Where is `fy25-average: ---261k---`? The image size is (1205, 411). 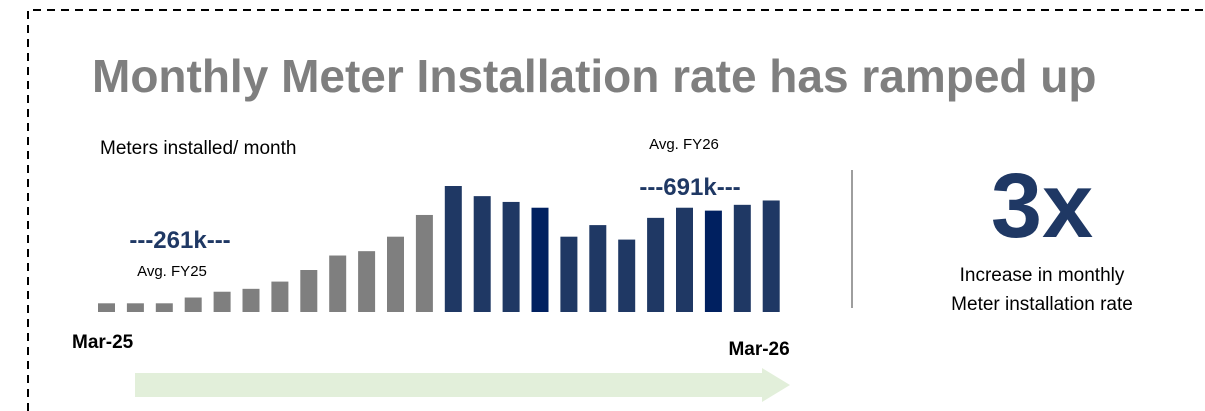
fy25-average: ---261k--- is located at coordinates (179, 240).